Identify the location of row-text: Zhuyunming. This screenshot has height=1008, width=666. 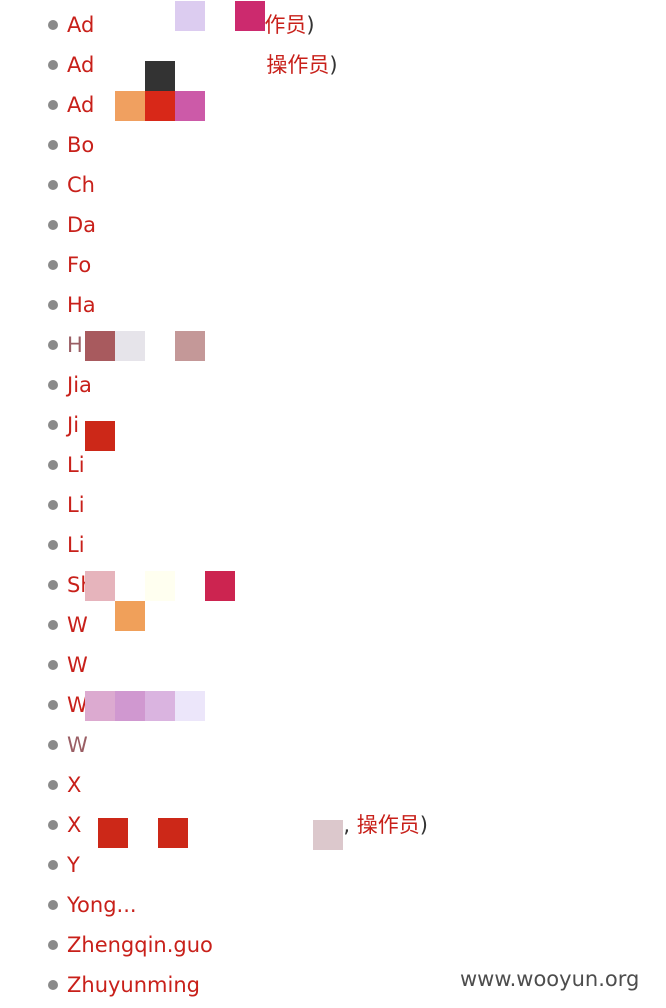
(133, 985).